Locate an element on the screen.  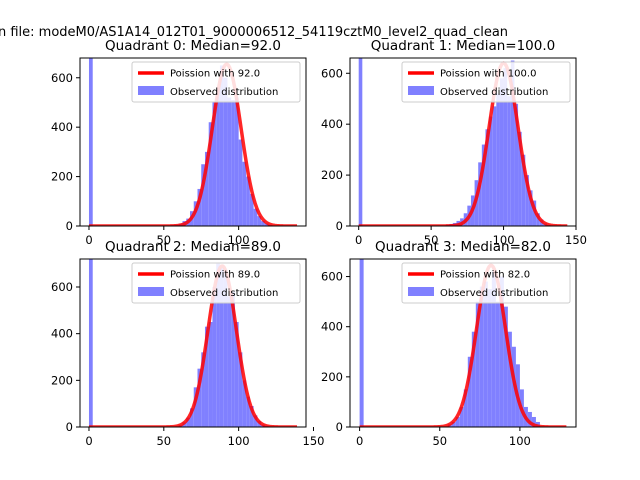
legend: Poission with 92.0 Observed distribution is located at coordinates (216, 82).